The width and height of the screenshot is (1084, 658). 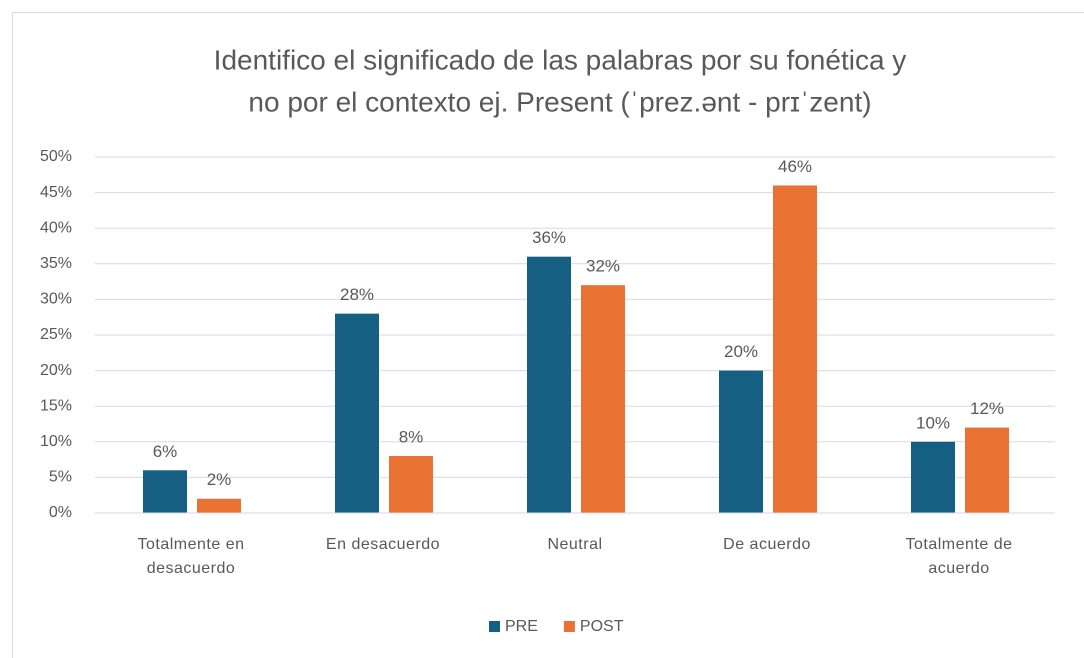 What do you see at coordinates (60, 477) in the screenshot?
I see `y-tick-label: 5%` at bounding box center [60, 477].